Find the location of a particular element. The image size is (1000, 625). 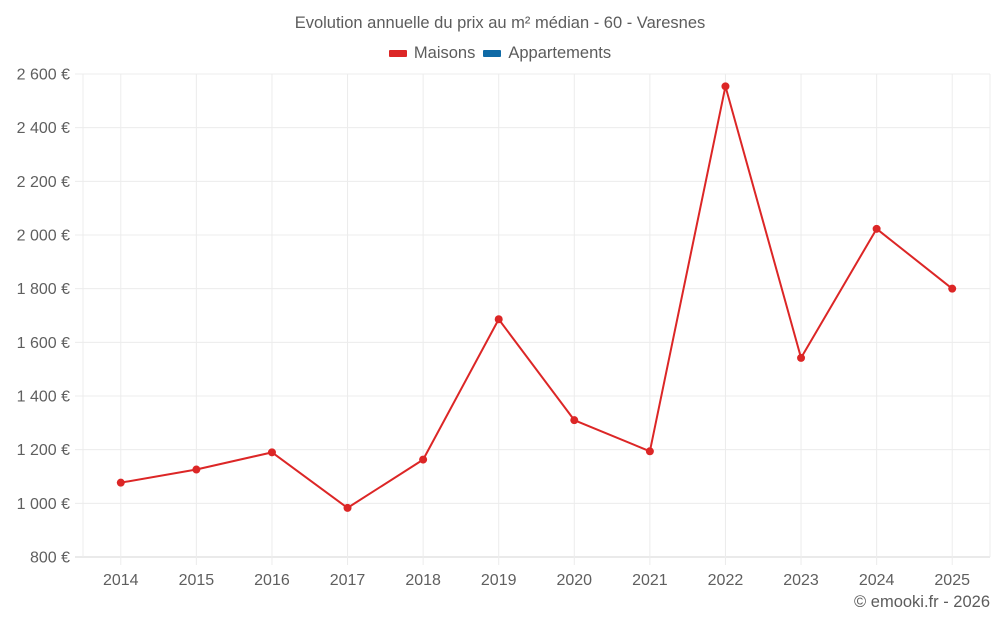

x-tick-label: 2022 is located at coordinates (726, 580).